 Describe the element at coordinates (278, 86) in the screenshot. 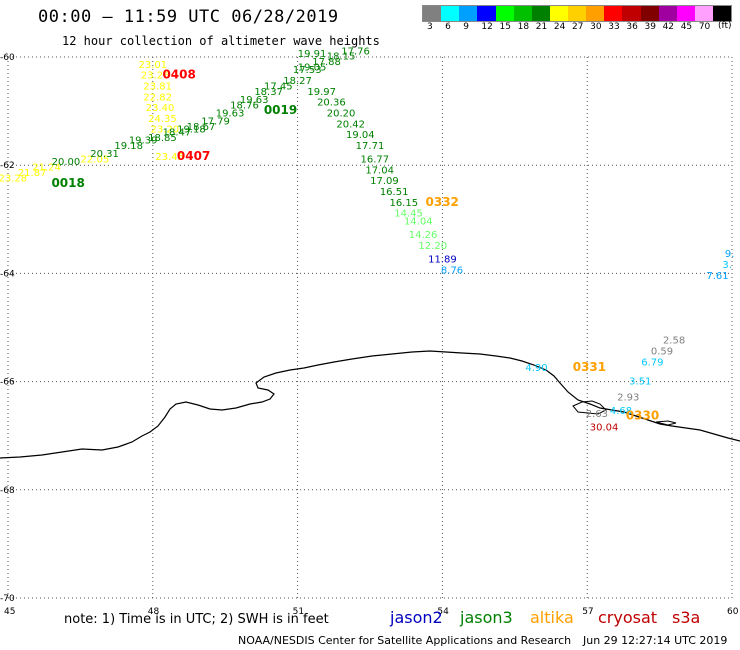

I see `wave-height-value: 17.45` at that location.